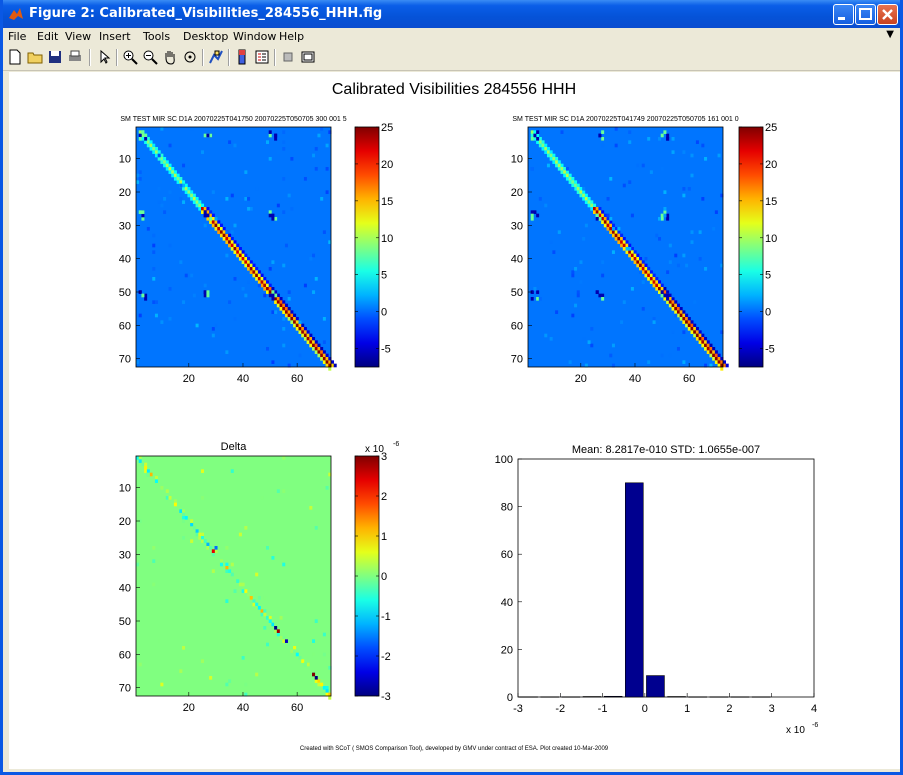 This screenshot has width=903, height=775. What do you see at coordinates (55, 57) in the screenshot?
I see `save-icon` at bounding box center [55, 57].